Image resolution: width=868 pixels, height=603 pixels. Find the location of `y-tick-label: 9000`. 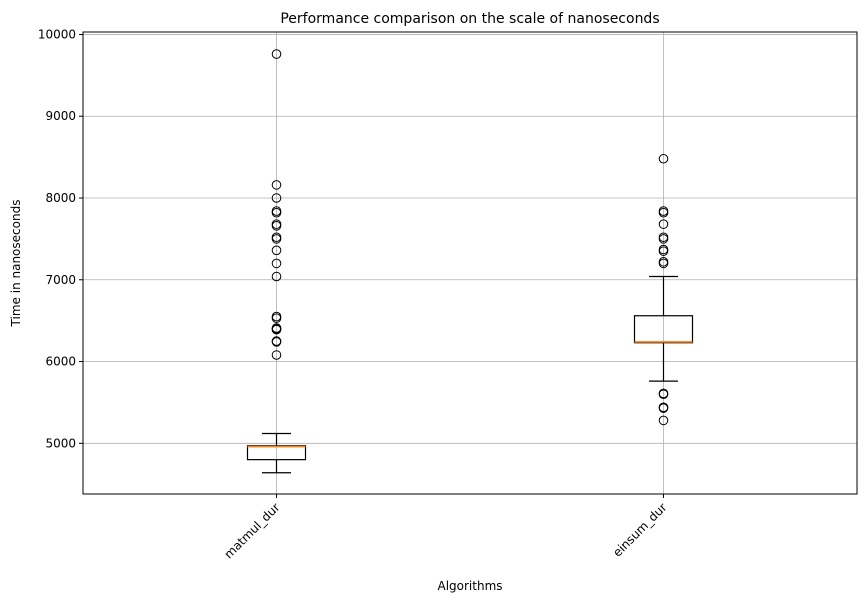

y-tick-label: 9000 is located at coordinates (60, 116).